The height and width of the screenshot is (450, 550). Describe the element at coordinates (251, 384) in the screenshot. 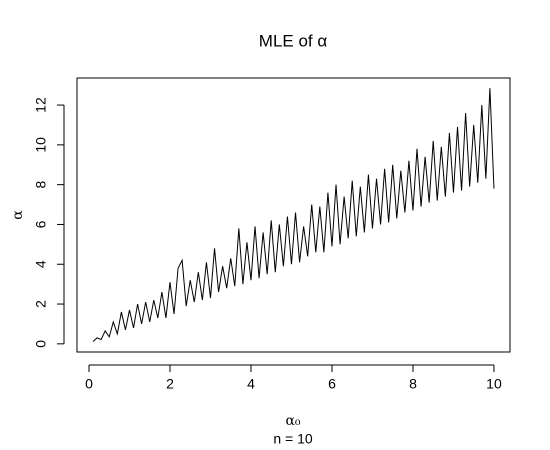

I see `x-tick-label: 4` at that location.